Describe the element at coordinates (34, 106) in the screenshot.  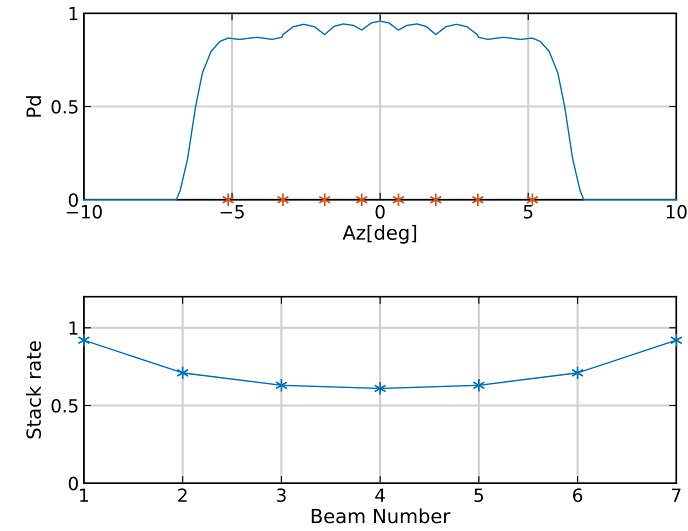
I see `y-axis-title: Pd` at that location.